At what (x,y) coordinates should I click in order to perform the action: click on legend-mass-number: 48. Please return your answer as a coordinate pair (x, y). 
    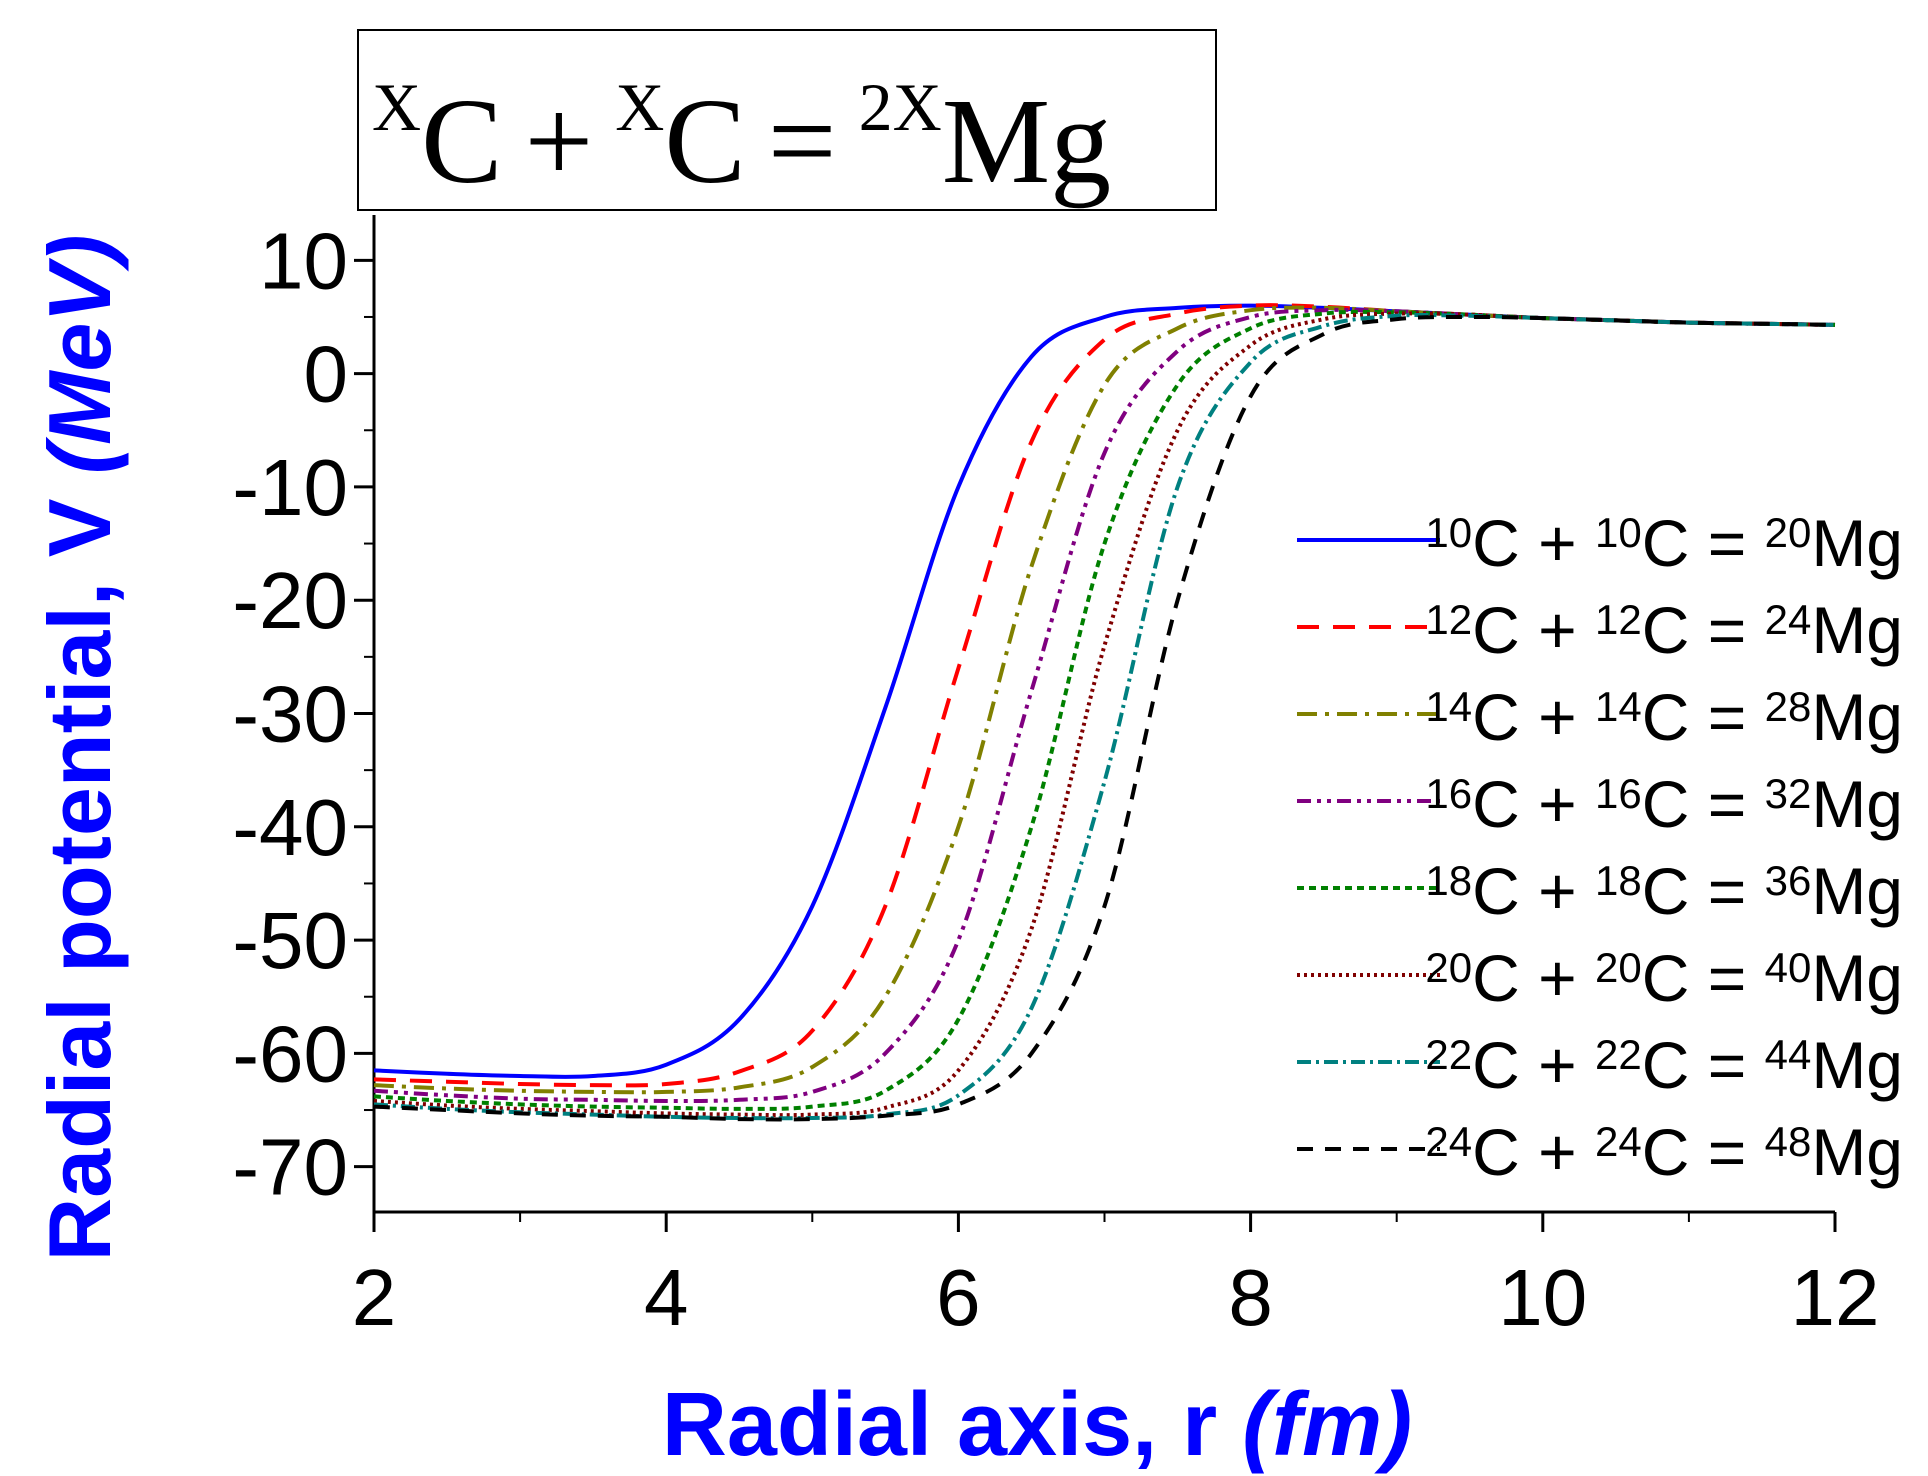
    Looking at the image, I should click on (1788, 1141).